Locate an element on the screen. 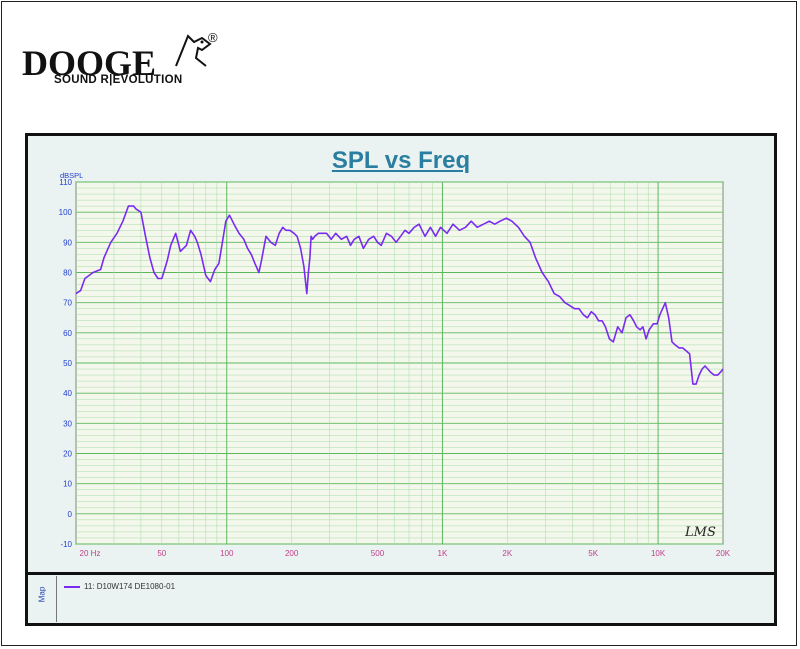 This screenshot has height=649, width=800. x-tick-label: 50 is located at coordinates (161, 553).